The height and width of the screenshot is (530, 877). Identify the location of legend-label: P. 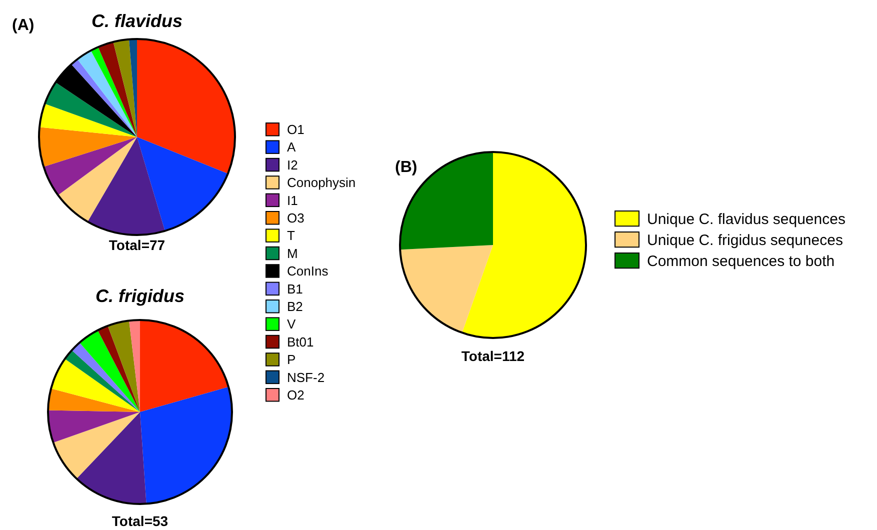
(291, 360).